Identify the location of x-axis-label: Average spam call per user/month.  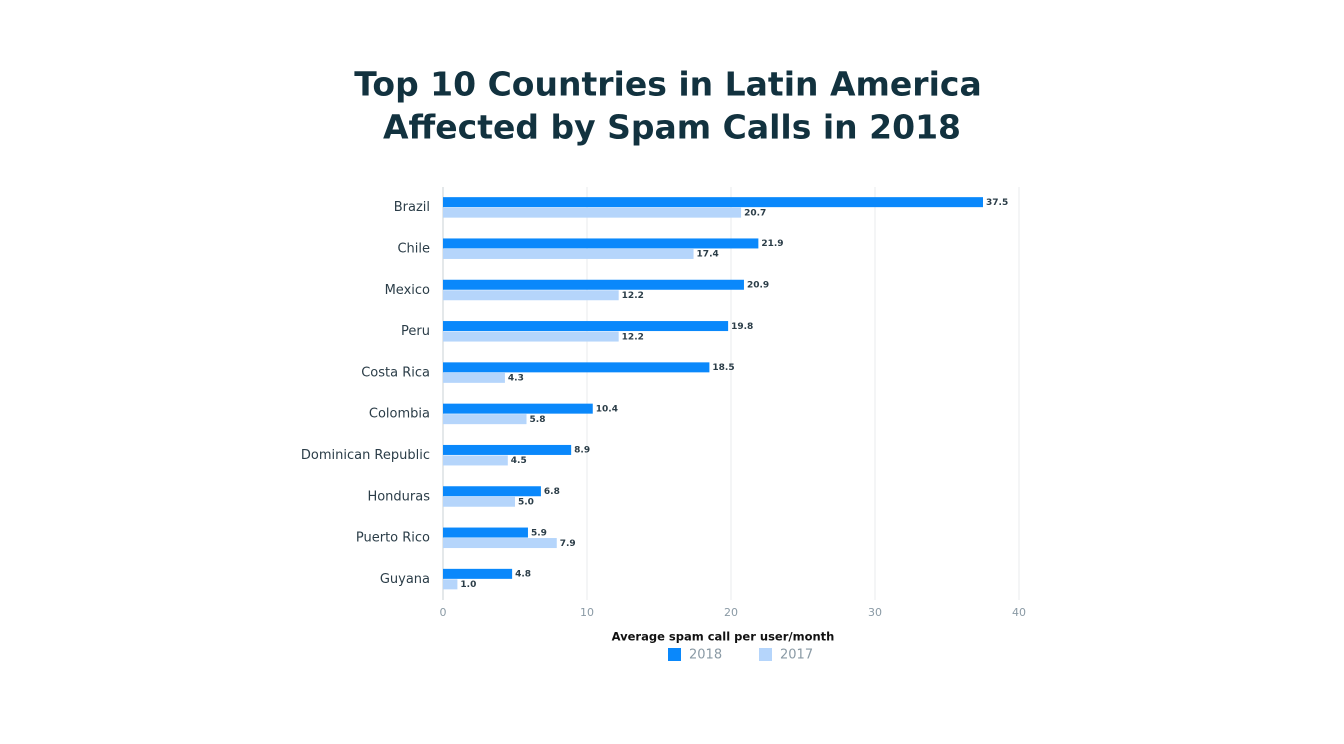
(723, 637).